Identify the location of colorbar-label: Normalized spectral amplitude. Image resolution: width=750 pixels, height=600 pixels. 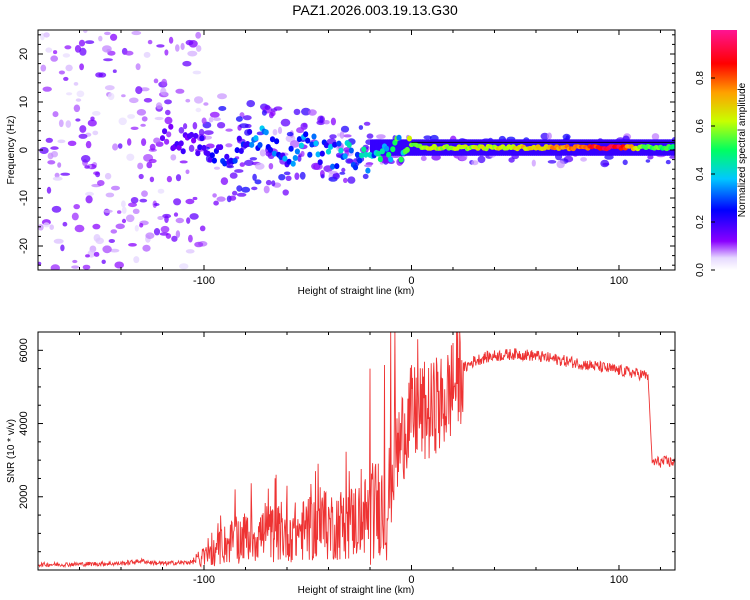
(742, 149).